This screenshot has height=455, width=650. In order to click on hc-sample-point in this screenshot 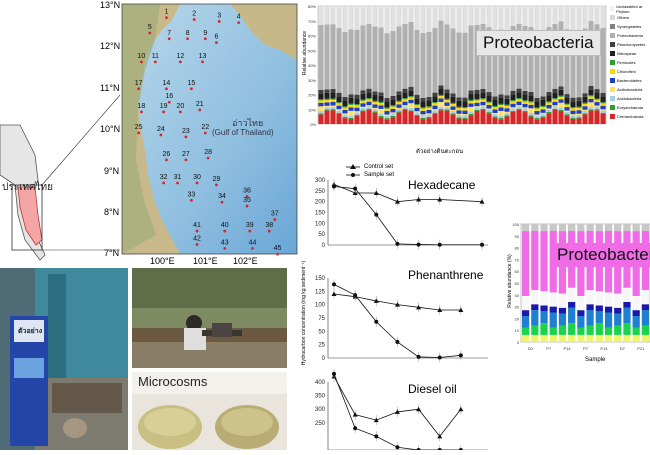, I will do `click(439, 357)`.